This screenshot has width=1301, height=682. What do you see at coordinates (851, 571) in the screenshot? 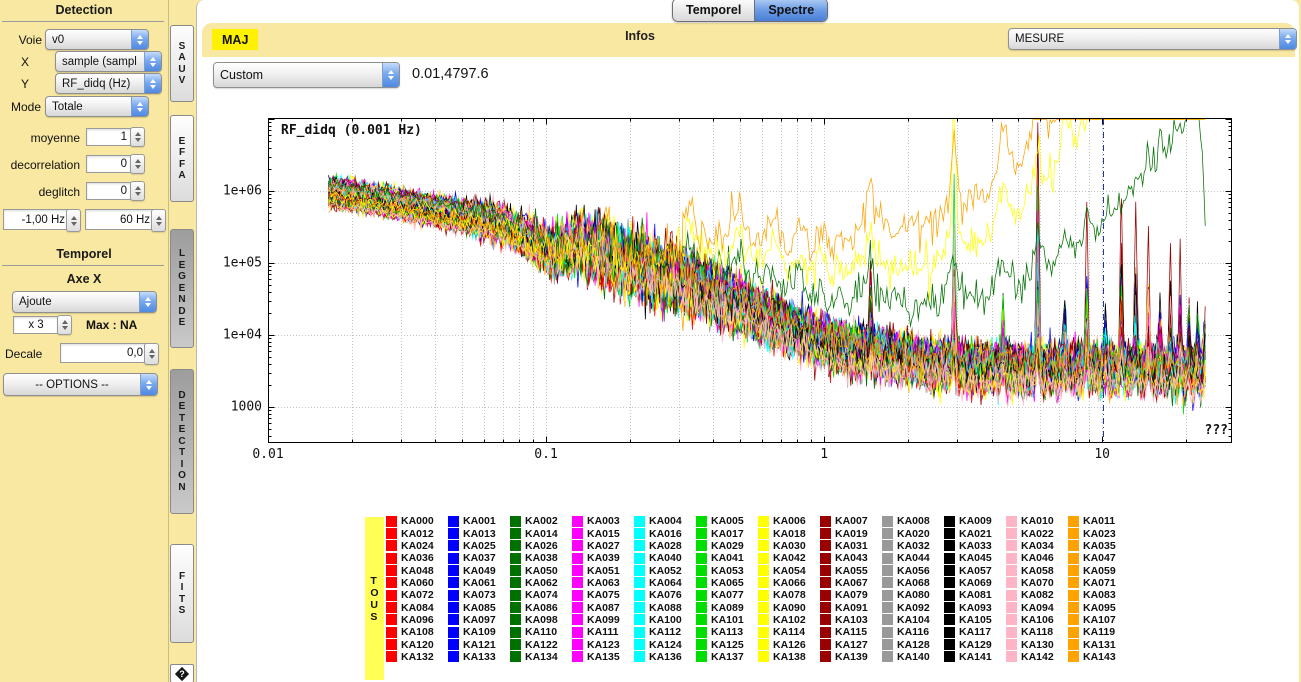
I see `legend-item: KA055` at bounding box center [851, 571].